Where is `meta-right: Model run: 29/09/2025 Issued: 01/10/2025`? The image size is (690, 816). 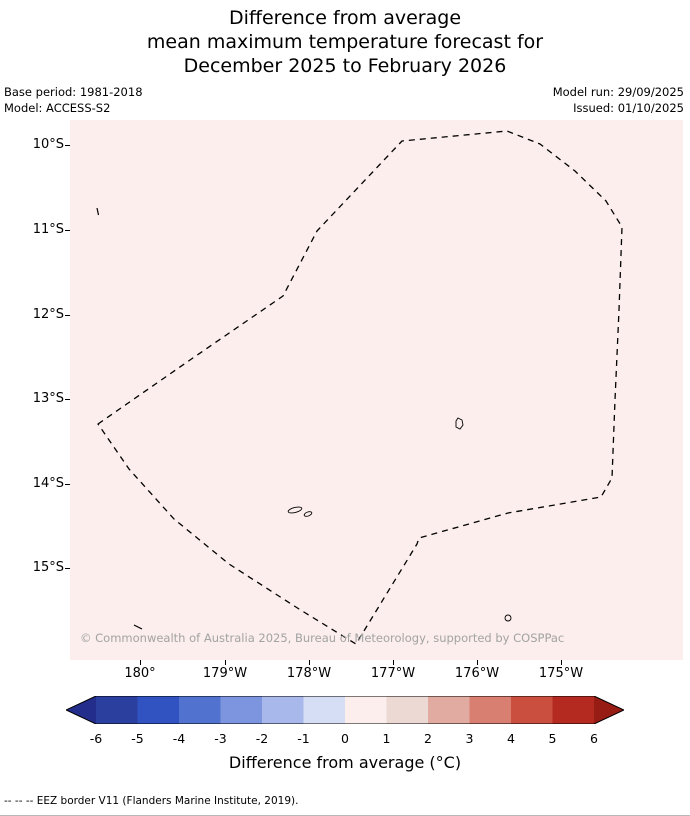 meta-right: Model run: 29/09/2025 Issued: 01/10/2025 is located at coordinates (618, 100).